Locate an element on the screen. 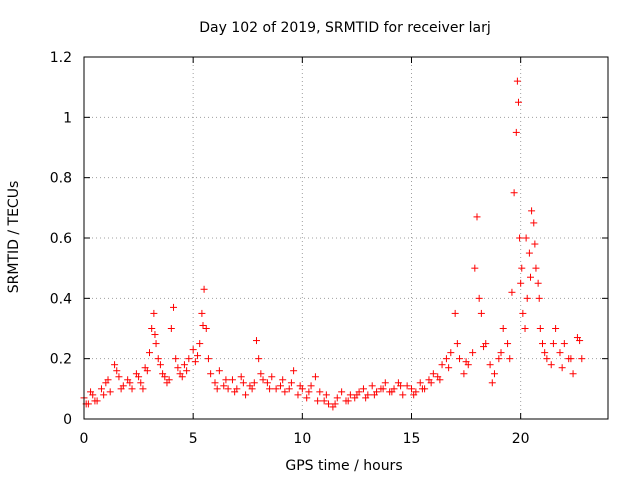  y-axis-label: SRMTID / TECUs is located at coordinates (14, 237).